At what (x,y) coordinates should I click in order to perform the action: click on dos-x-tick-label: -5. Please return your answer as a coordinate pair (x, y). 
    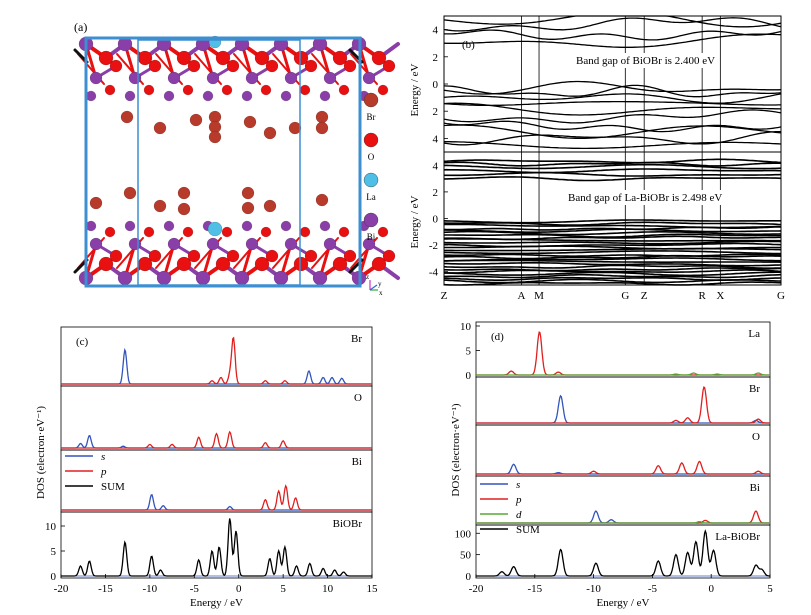
    Looking at the image, I should click on (195, 589).